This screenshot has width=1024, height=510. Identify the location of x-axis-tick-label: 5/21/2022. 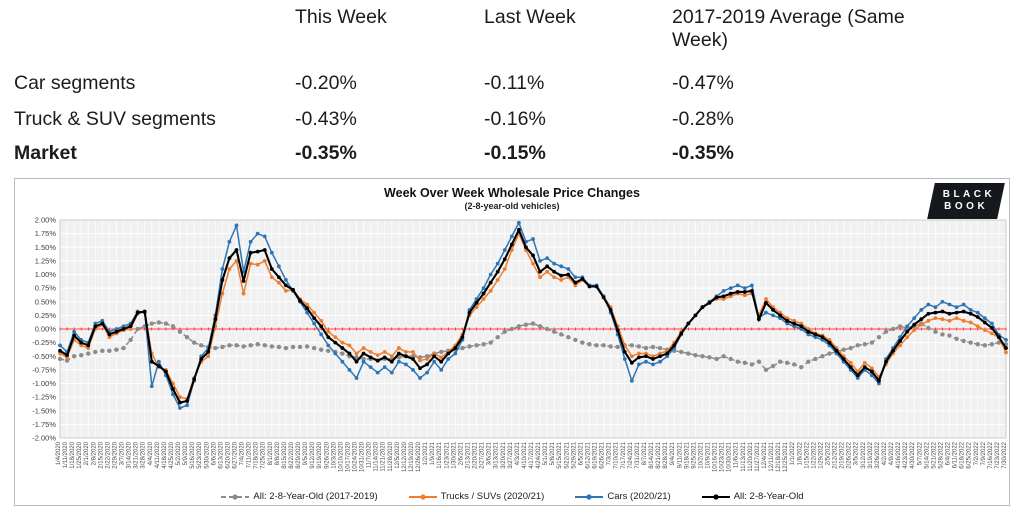
(934, 454).